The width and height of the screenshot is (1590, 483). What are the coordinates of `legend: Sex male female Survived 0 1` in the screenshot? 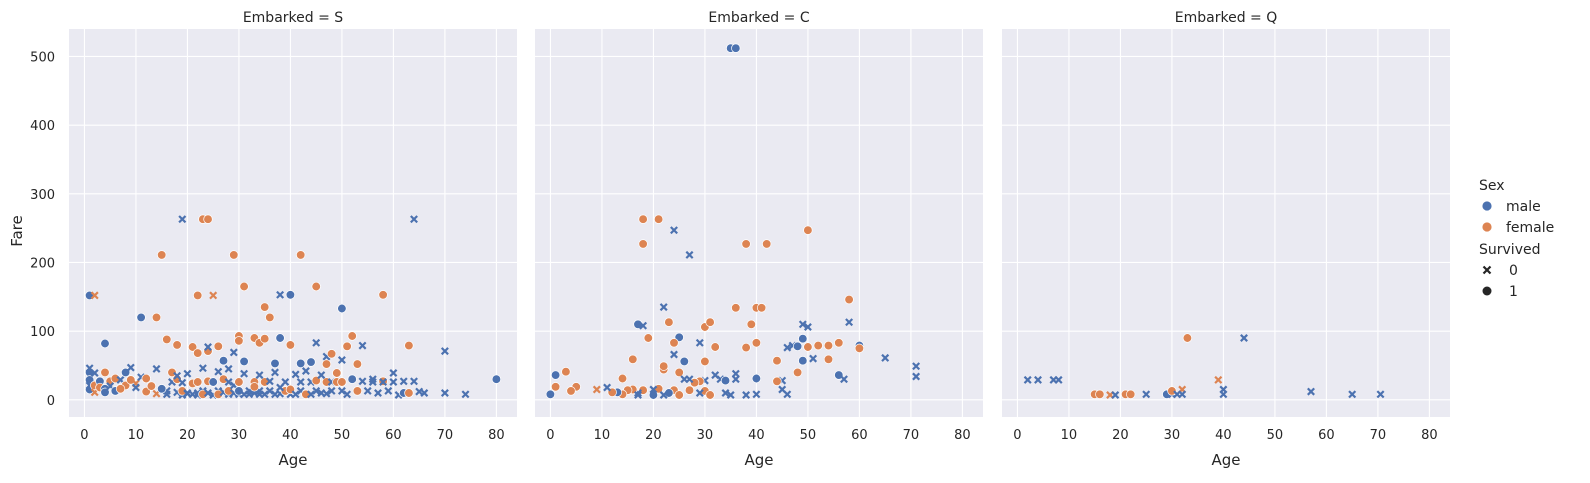 It's located at (1516, 239).